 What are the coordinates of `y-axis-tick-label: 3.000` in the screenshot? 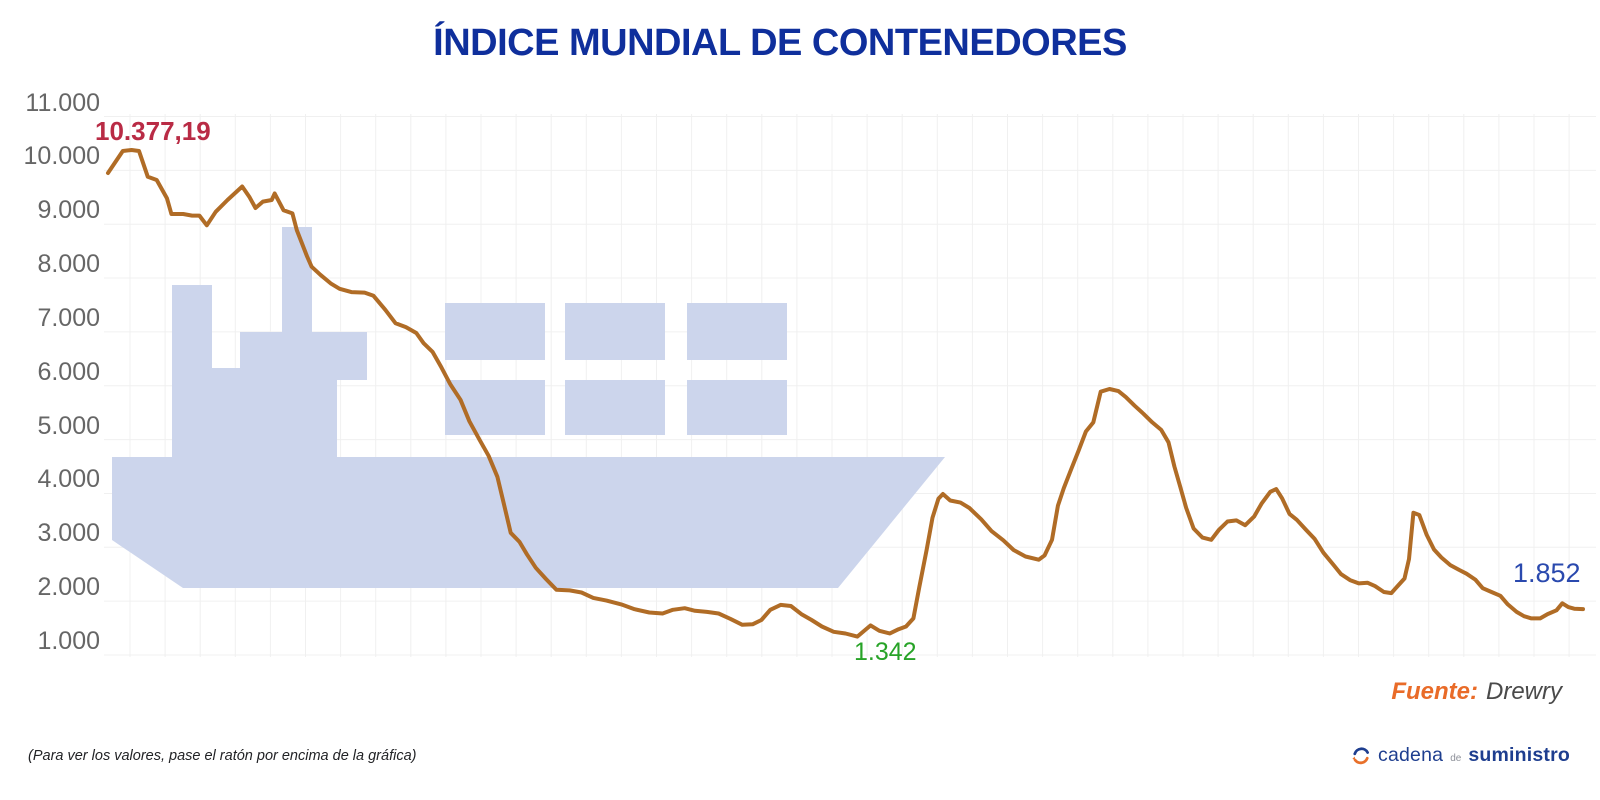 It's located at (68, 533).